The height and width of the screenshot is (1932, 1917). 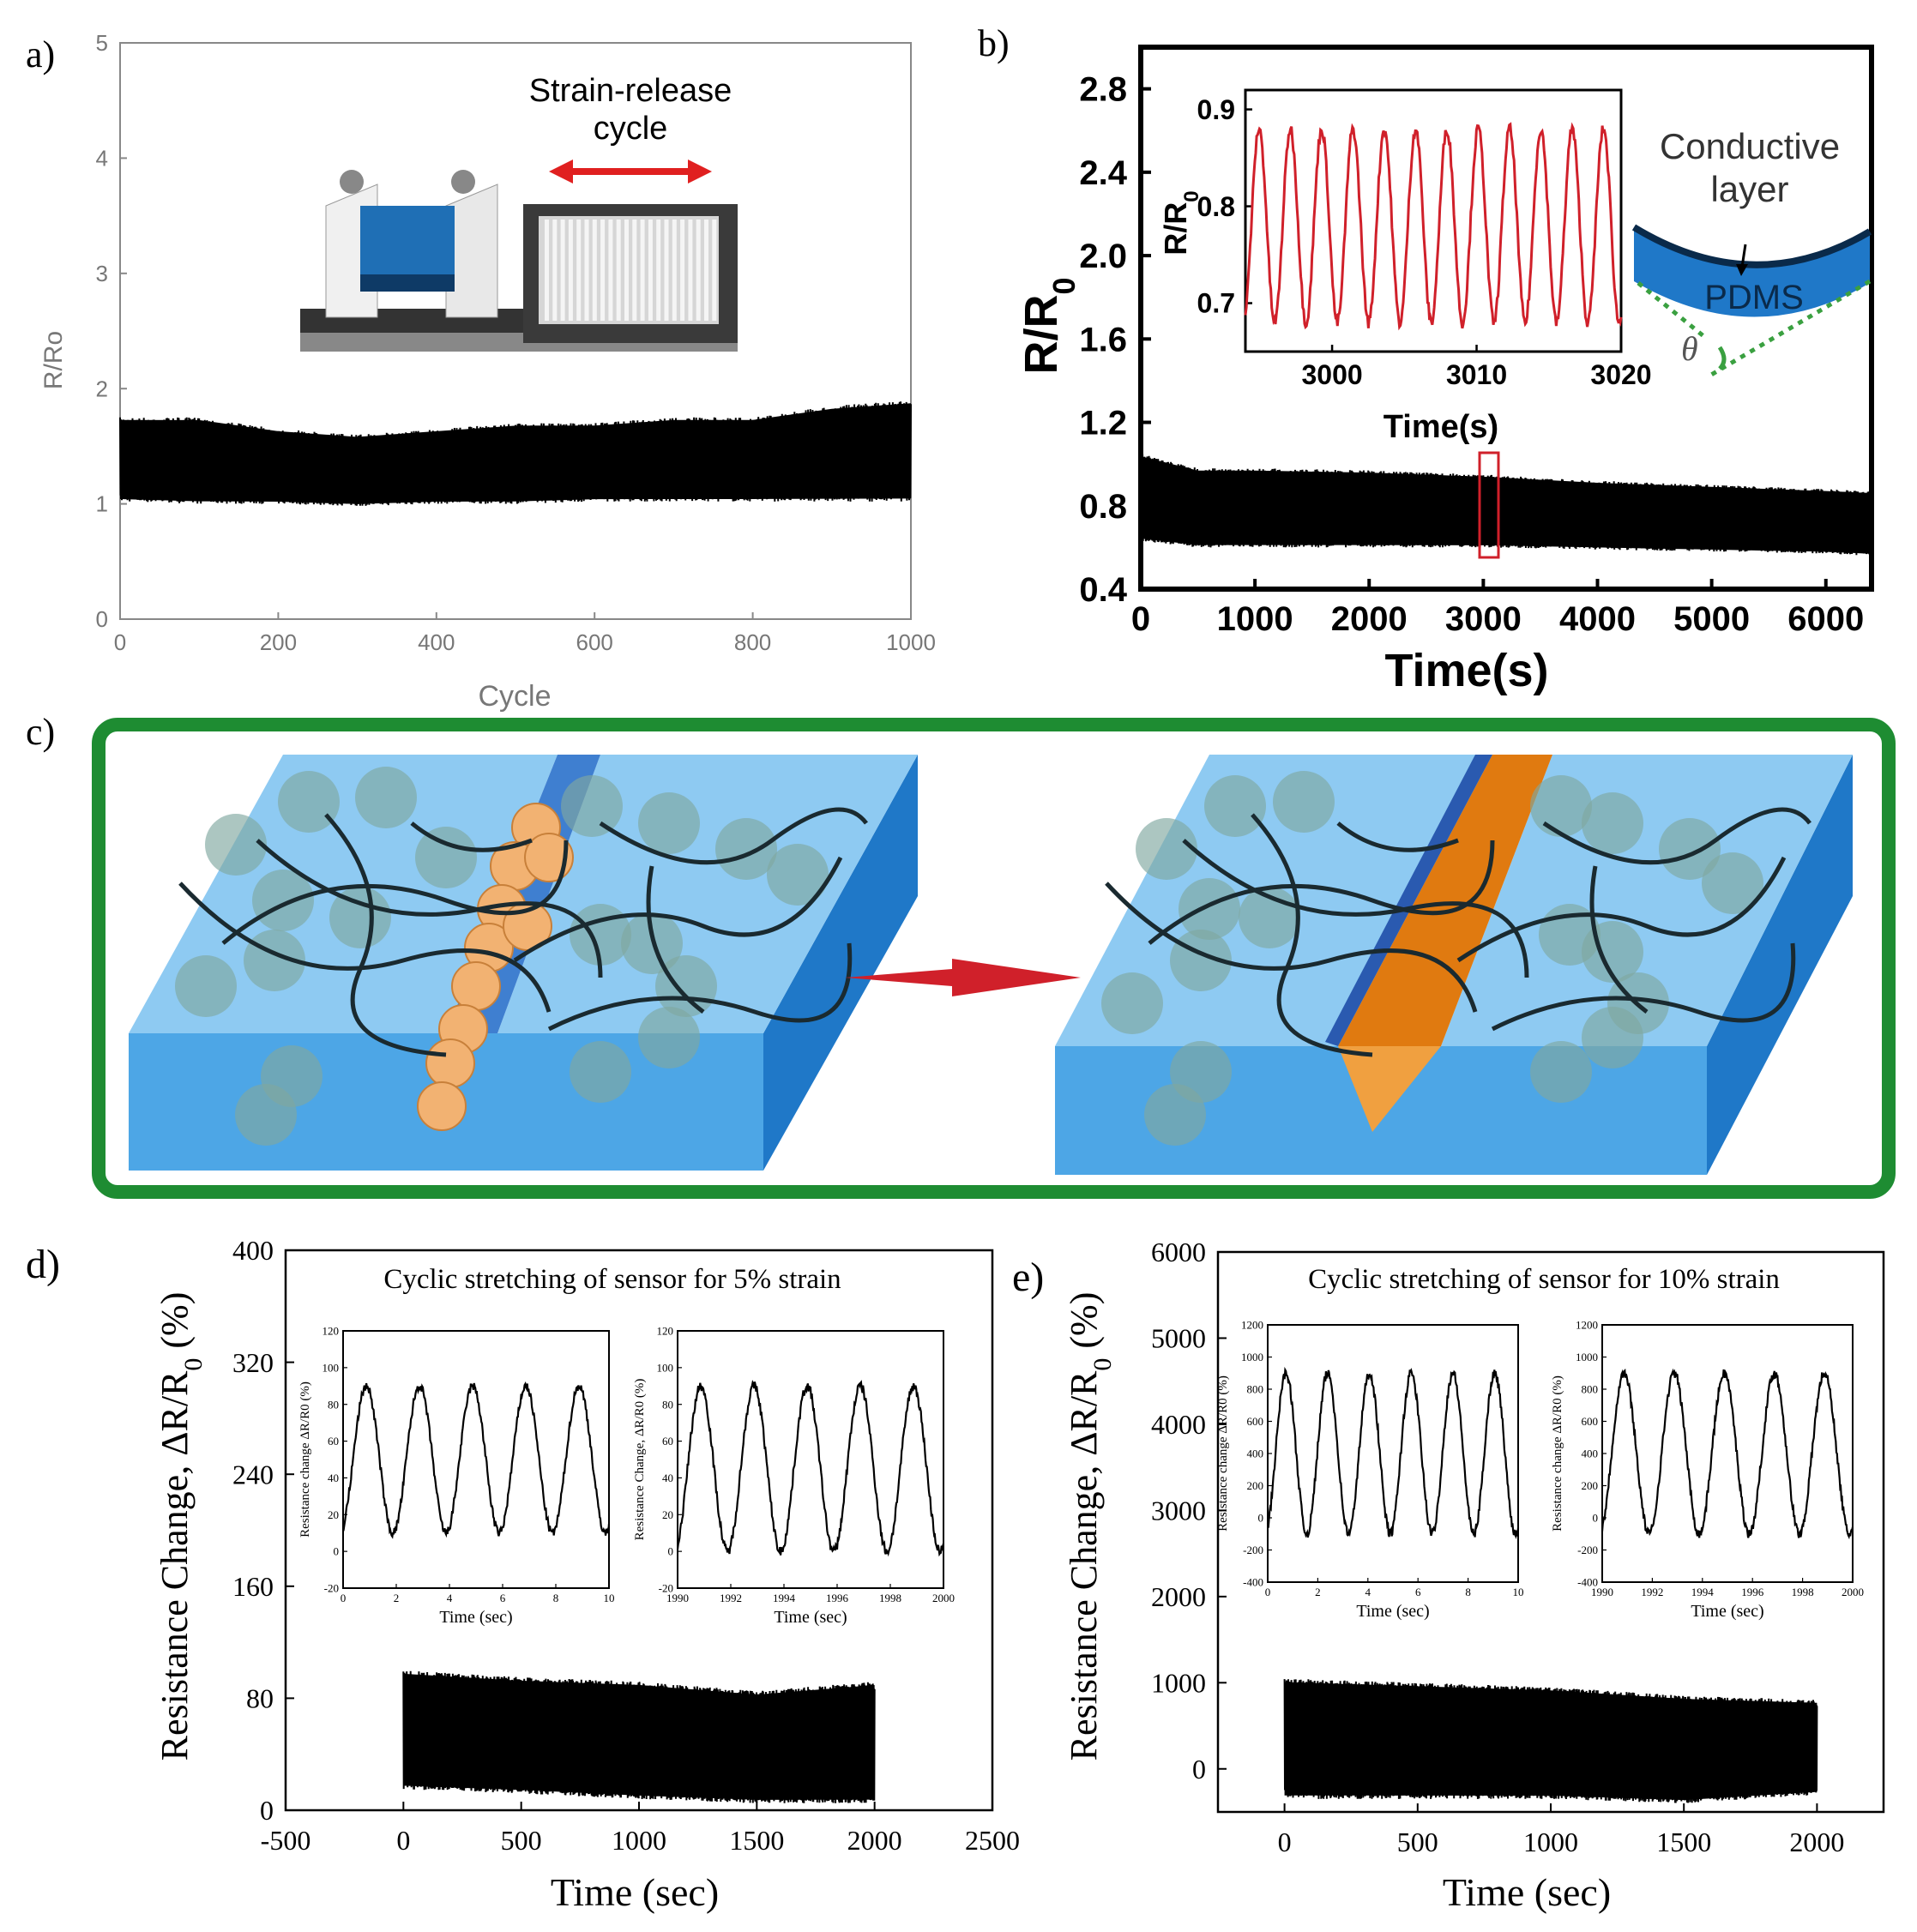 I want to click on x-tick-label: 800, so click(x=752, y=642).